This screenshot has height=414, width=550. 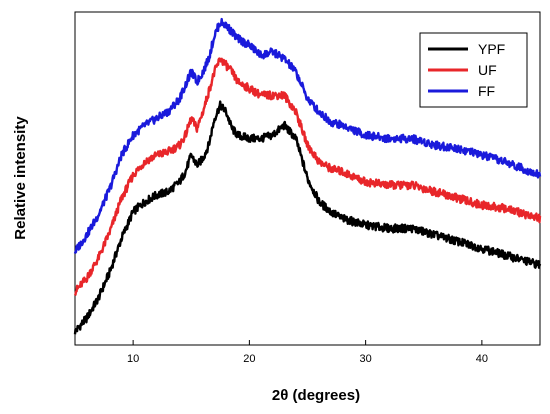 I want to click on x-tick-label: 30, so click(x=366, y=359).